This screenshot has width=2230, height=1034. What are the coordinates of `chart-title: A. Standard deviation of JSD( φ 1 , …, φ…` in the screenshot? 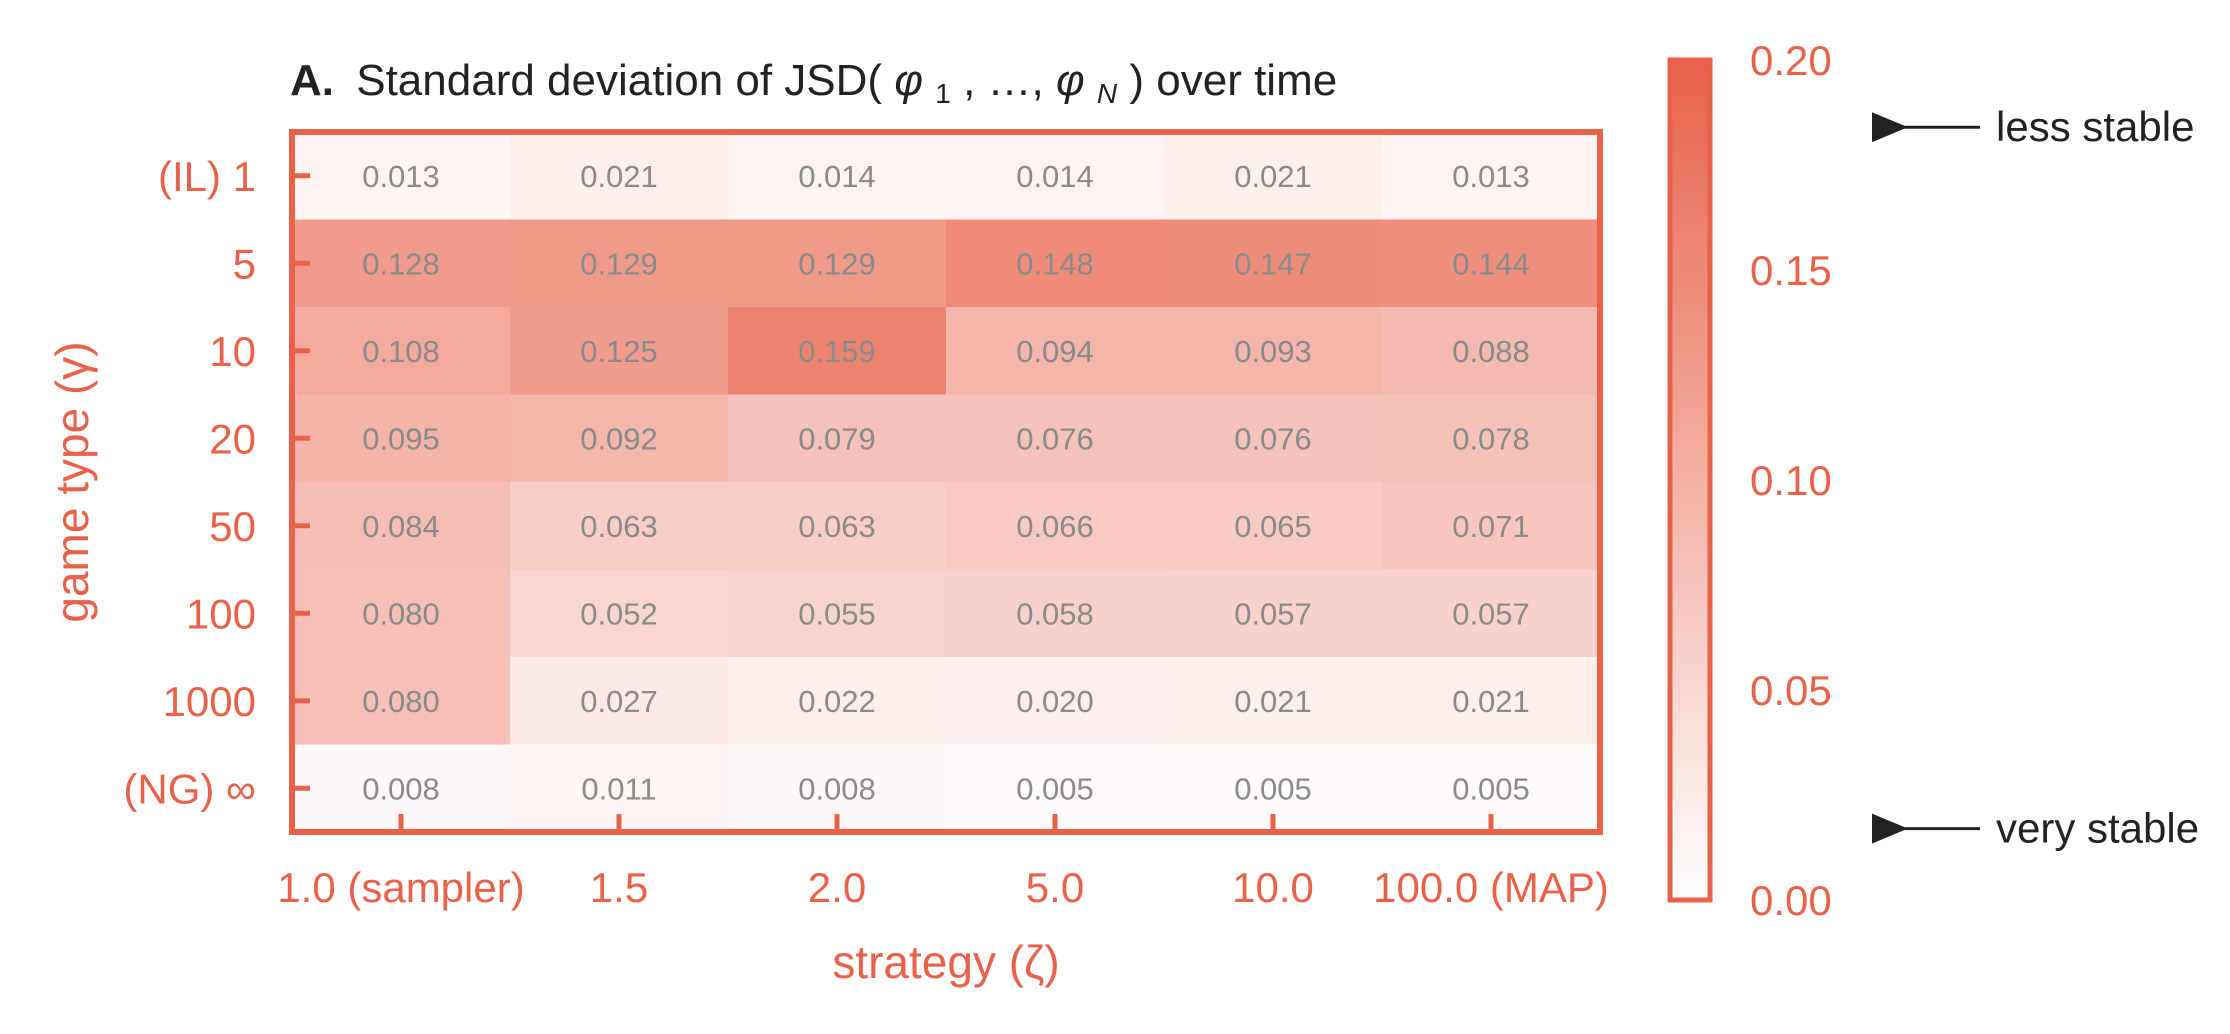 It's located at (813, 84).